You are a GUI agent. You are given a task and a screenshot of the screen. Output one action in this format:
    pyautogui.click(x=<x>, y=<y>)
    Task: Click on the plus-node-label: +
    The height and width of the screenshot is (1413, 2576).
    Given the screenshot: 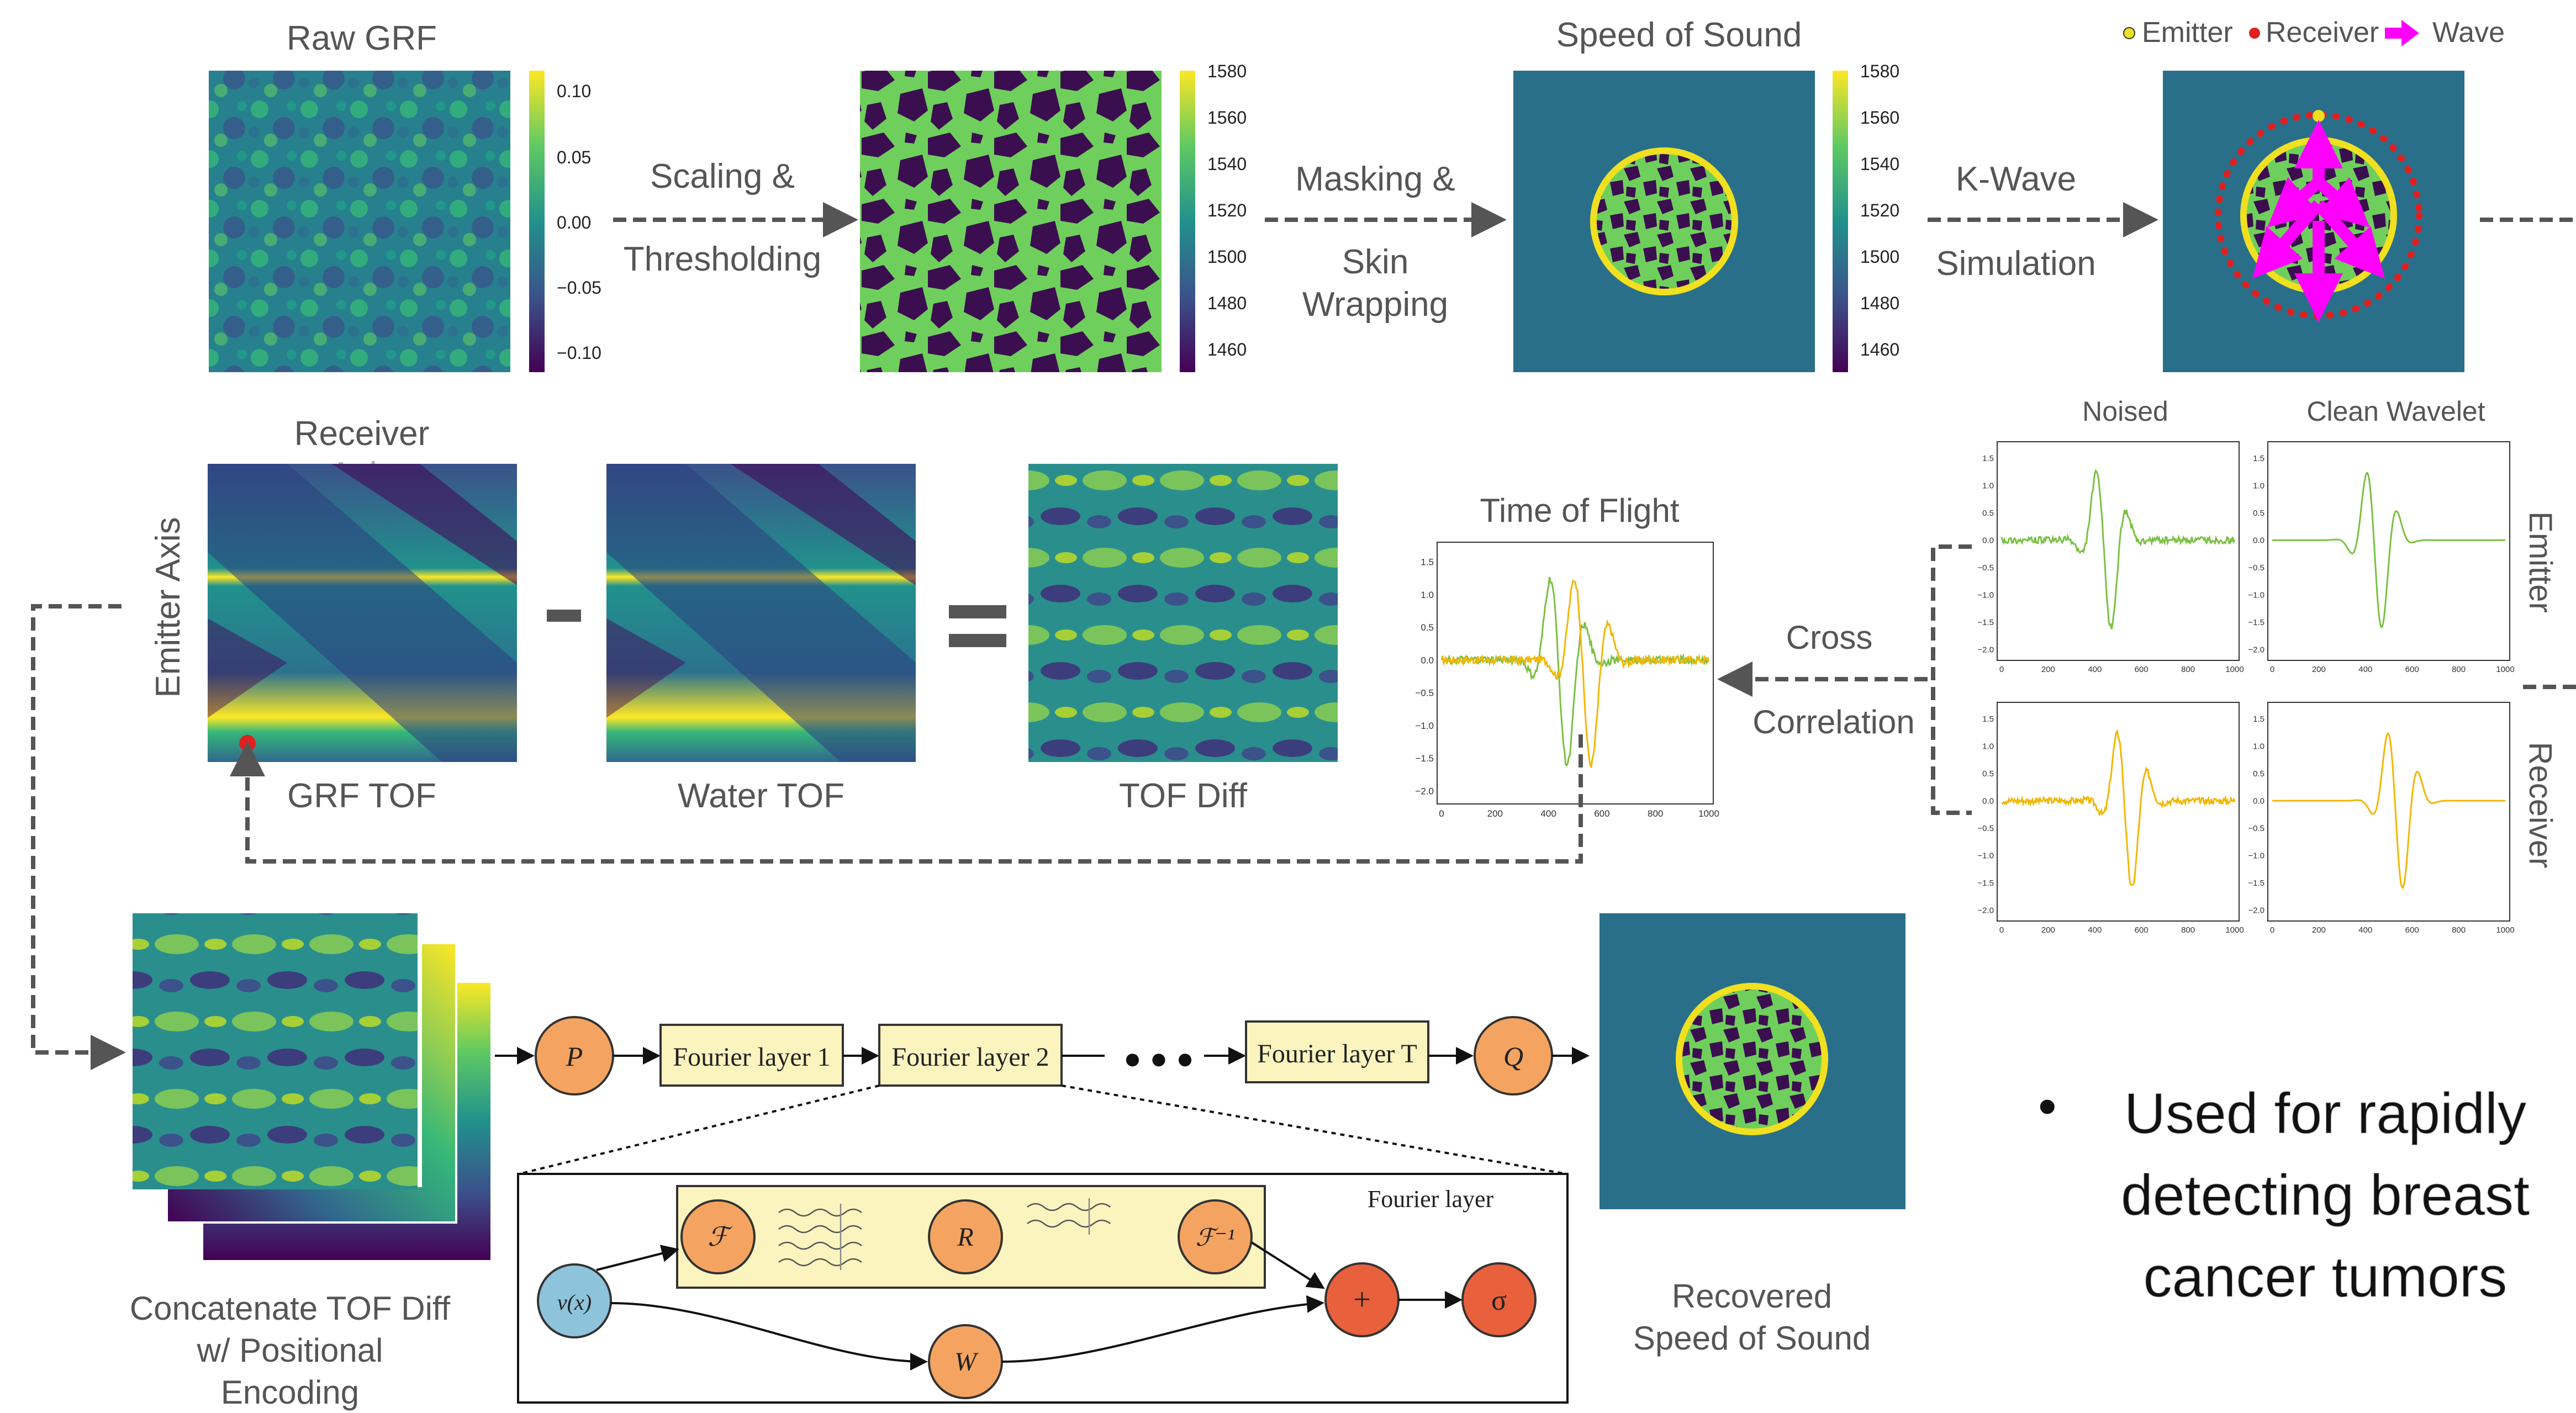 What is the action you would take?
    pyautogui.click(x=1362, y=1300)
    